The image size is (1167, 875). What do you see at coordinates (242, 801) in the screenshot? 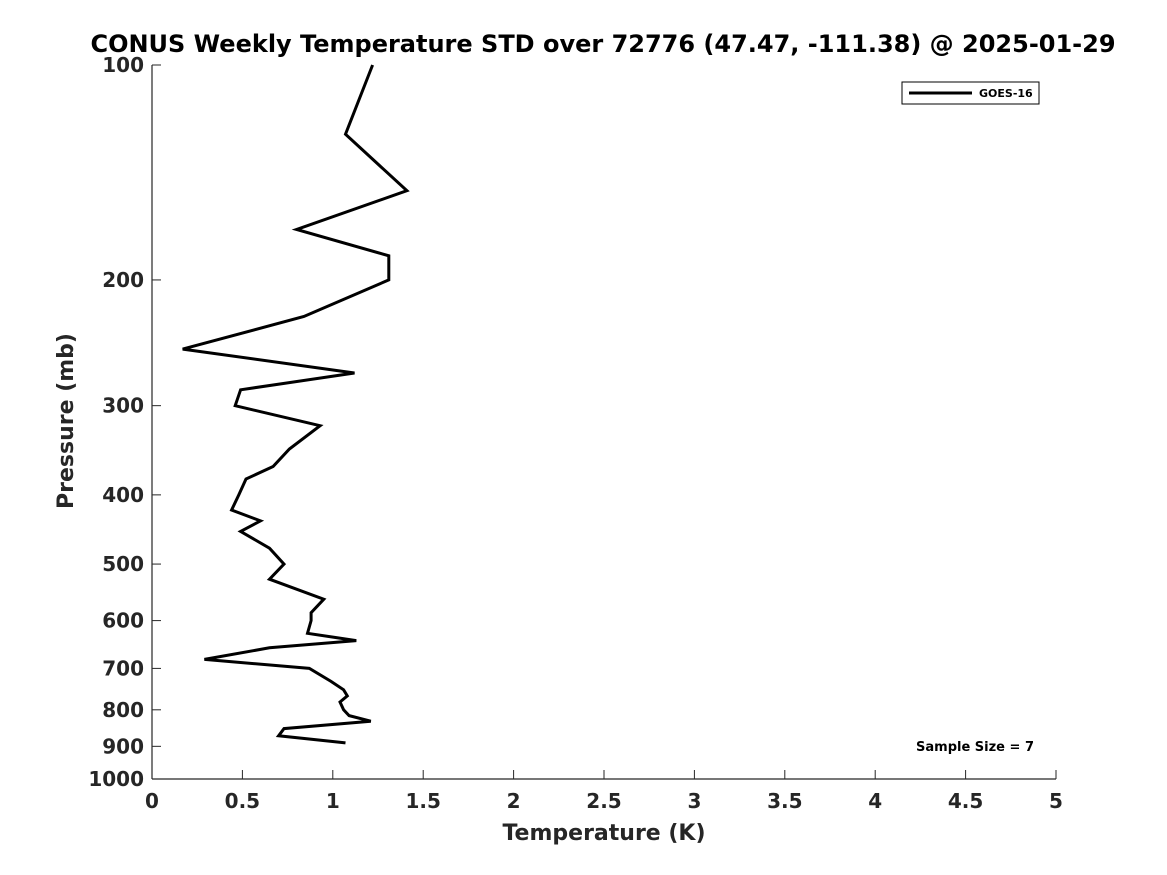
I see `x-tick-label: 0.5` at bounding box center [242, 801].